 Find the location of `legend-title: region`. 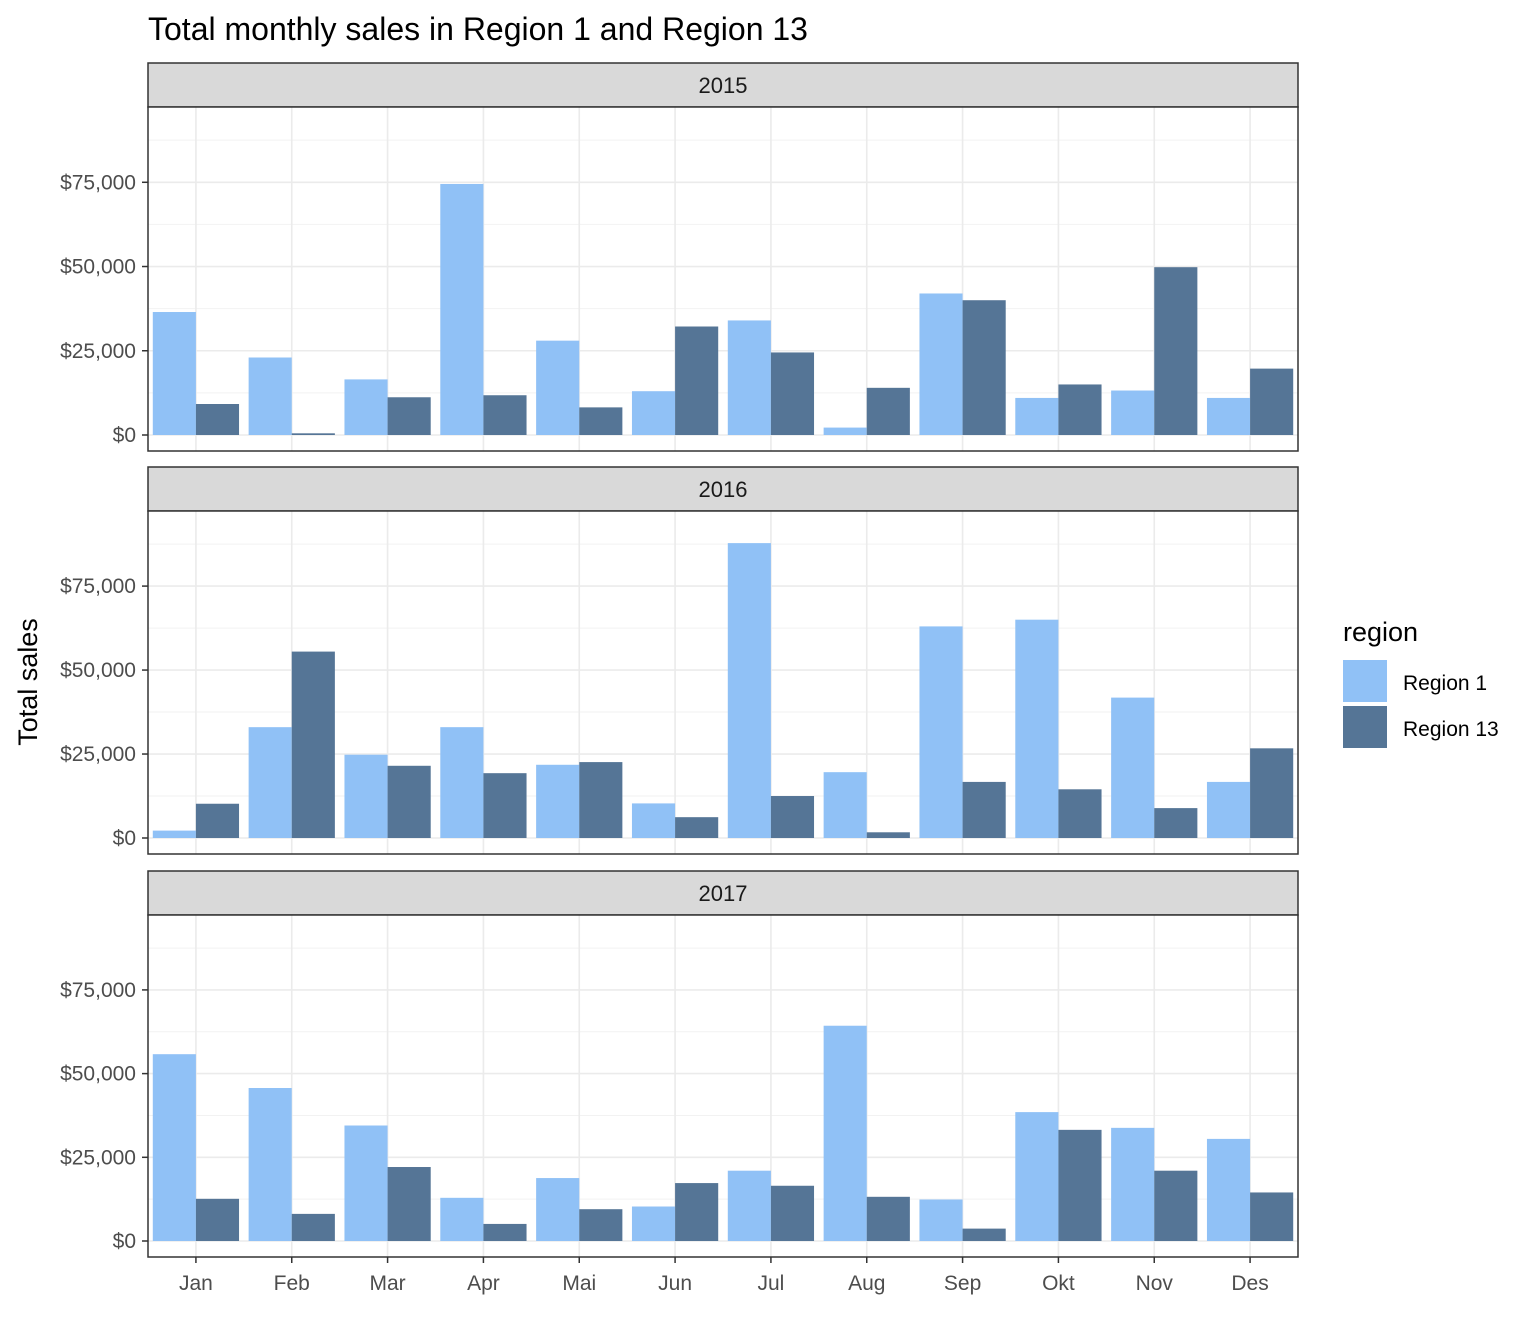

legend-title: region is located at coordinates (1380, 632).